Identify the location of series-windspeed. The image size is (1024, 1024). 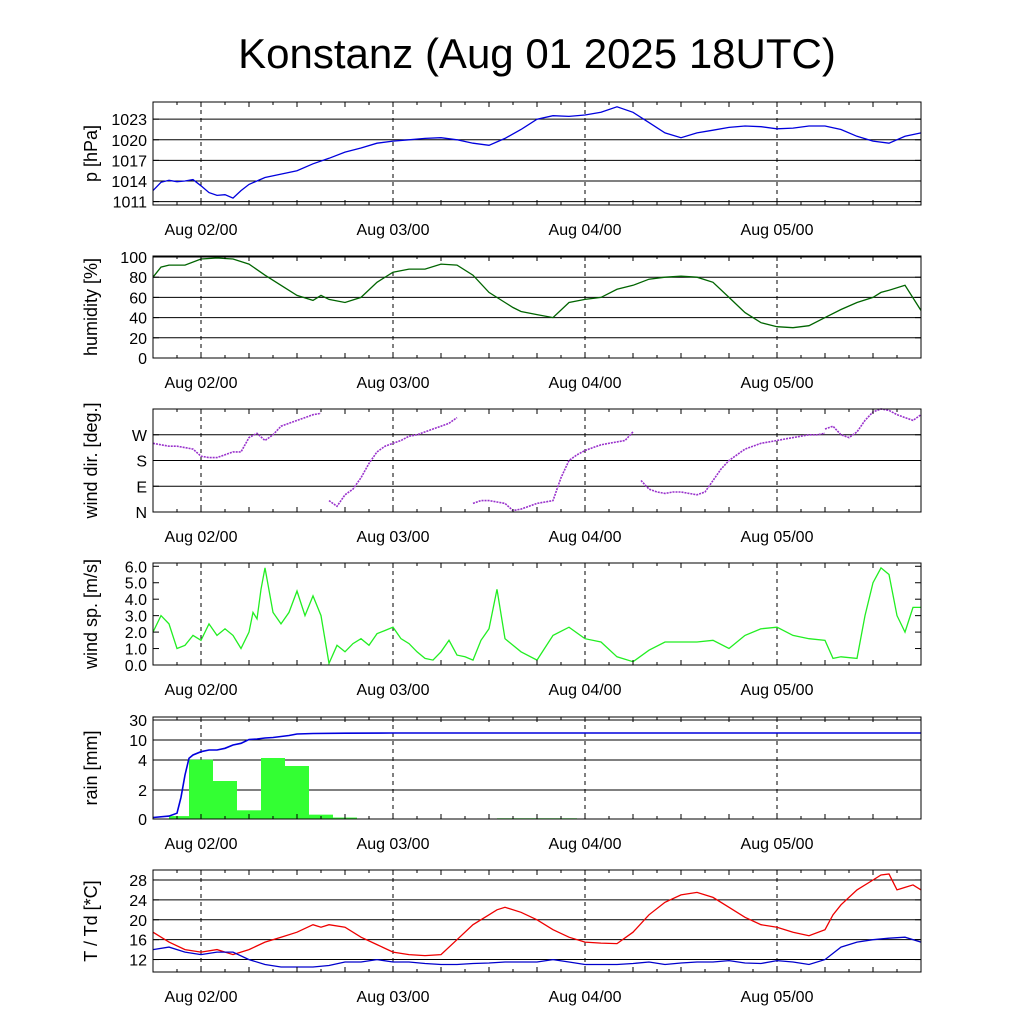
(536, 616).